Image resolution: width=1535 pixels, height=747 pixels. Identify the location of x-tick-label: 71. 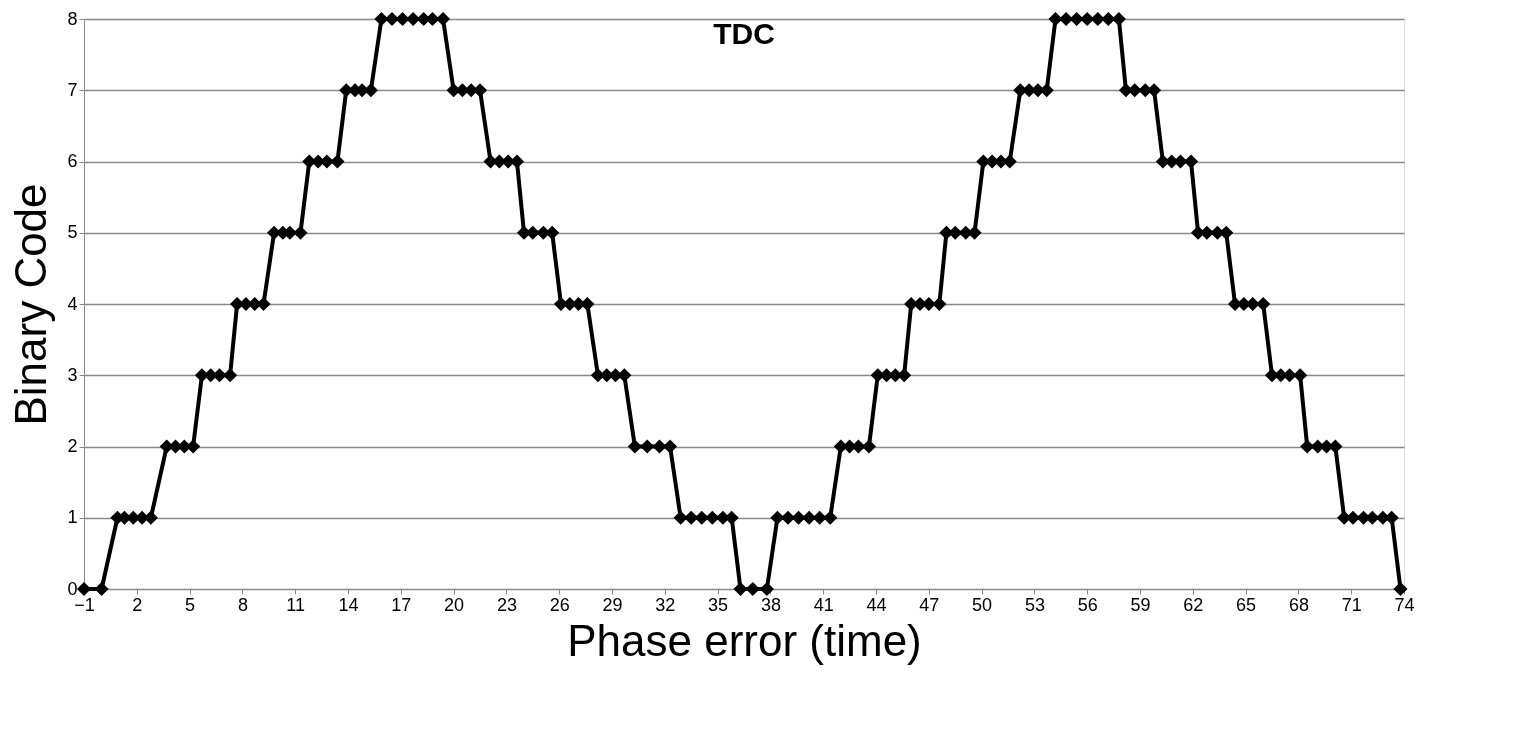
(1351, 604).